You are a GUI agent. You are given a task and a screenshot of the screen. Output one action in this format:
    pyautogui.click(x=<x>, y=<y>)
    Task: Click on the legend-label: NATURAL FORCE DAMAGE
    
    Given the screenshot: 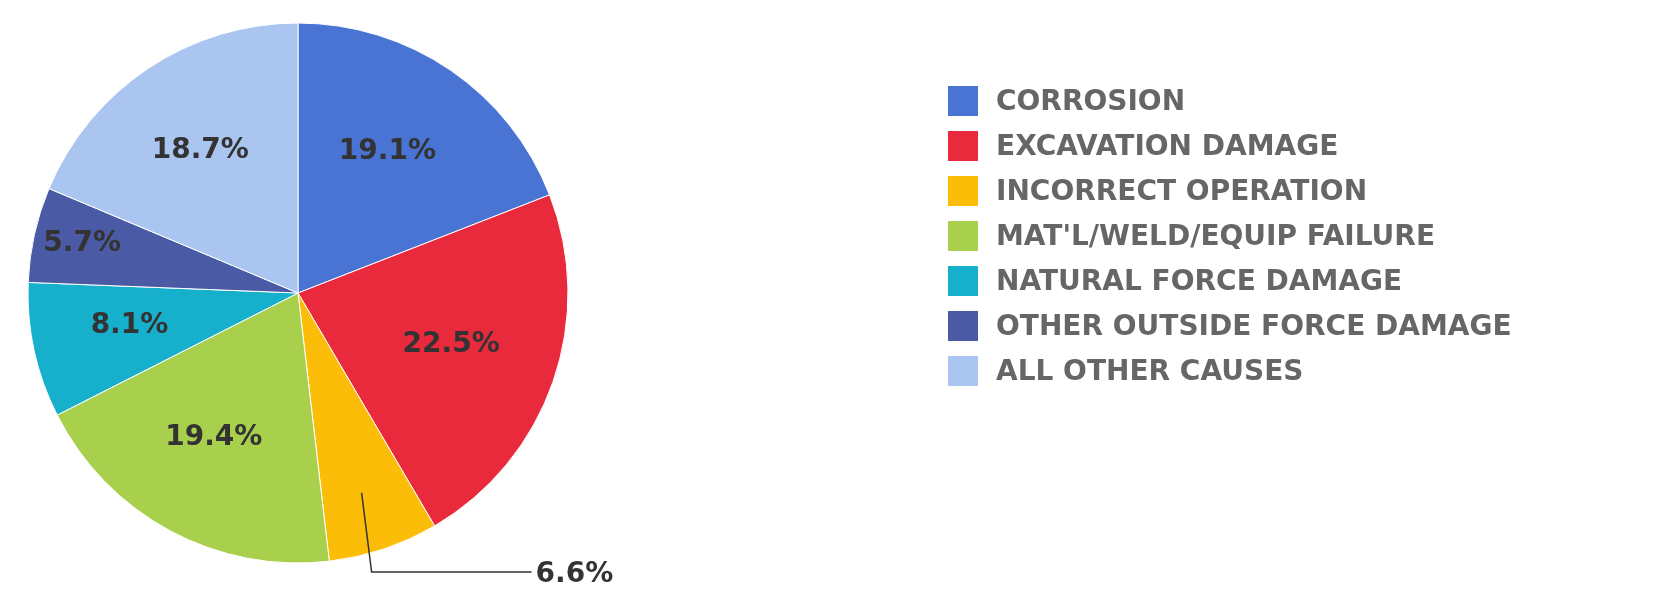 What is the action you would take?
    pyautogui.click(x=1199, y=280)
    